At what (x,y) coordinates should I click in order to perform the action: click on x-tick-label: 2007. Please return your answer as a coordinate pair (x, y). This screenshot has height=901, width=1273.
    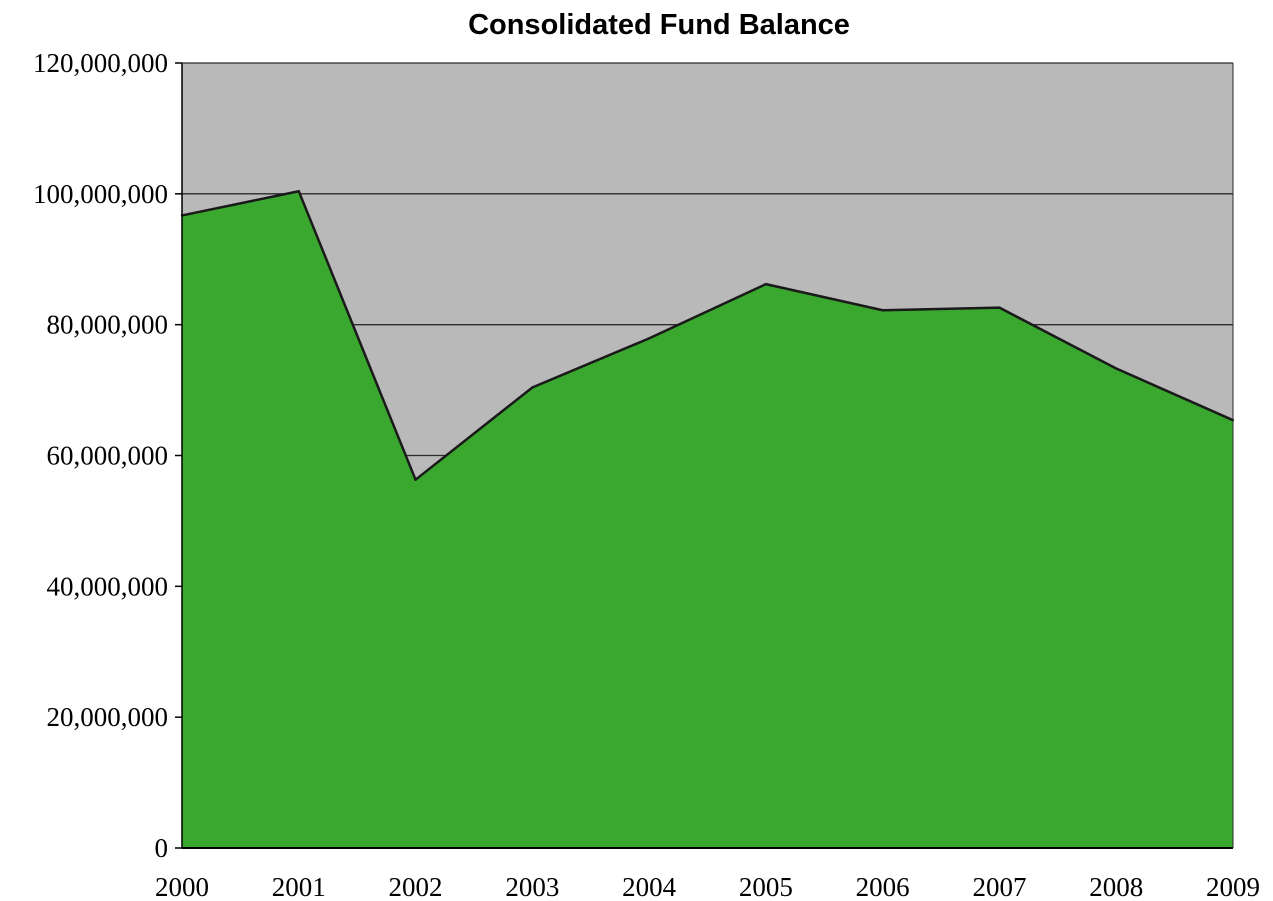
    Looking at the image, I should click on (999, 886).